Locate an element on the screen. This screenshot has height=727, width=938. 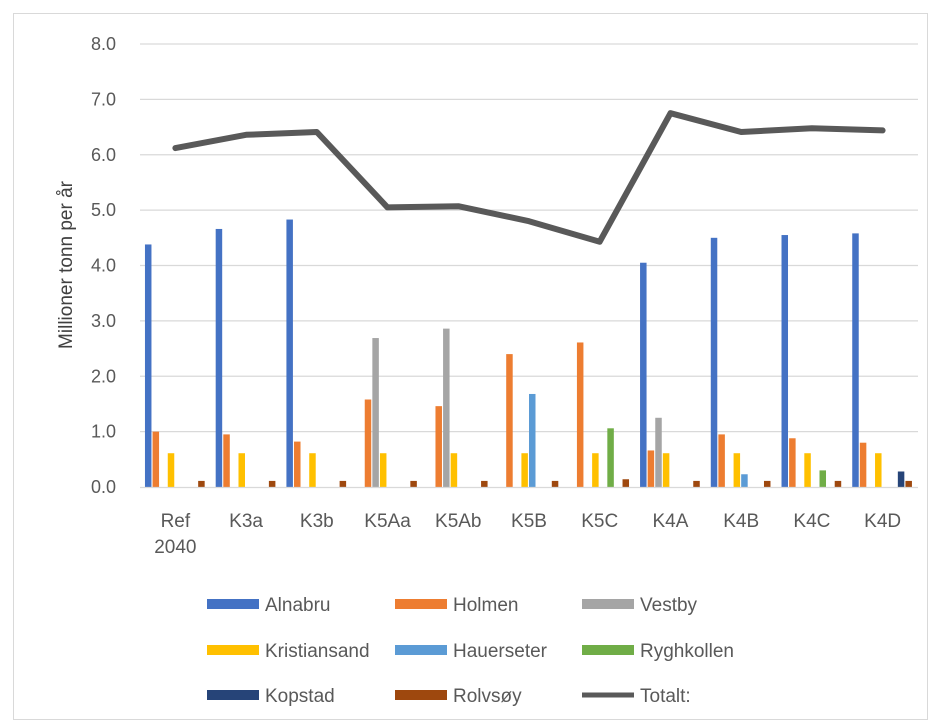
x-tick-label: K3a is located at coordinates (246, 521).